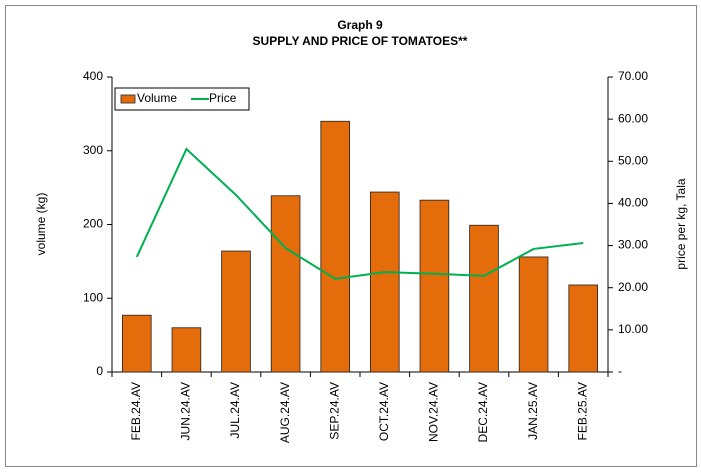 This screenshot has height=472, width=702. What do you see at coordinates (223, 98) in the screenshot?
I see `legend-label: Price` at bounding box center [223, 98].